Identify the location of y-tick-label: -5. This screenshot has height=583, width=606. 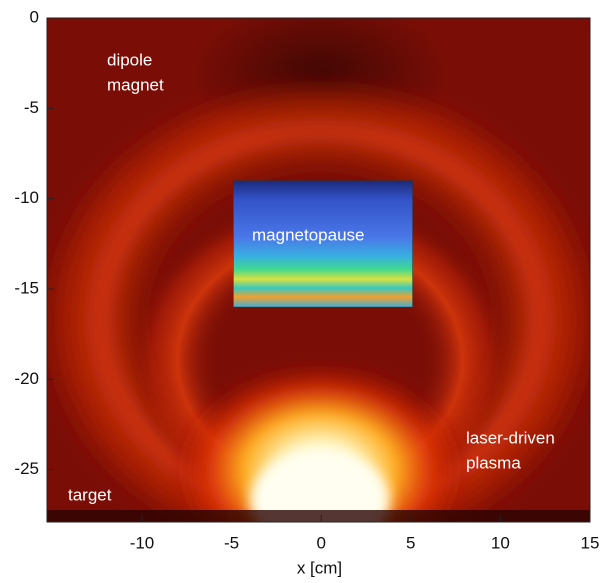
(31, 107).